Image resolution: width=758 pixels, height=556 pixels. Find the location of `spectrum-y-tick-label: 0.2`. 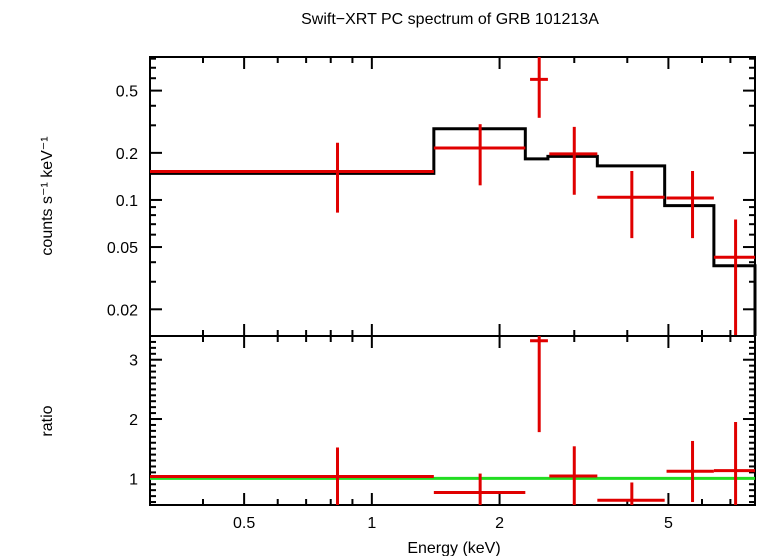

spectrum-y-tick-label: 0.2 is located at coordinates (127, 154).